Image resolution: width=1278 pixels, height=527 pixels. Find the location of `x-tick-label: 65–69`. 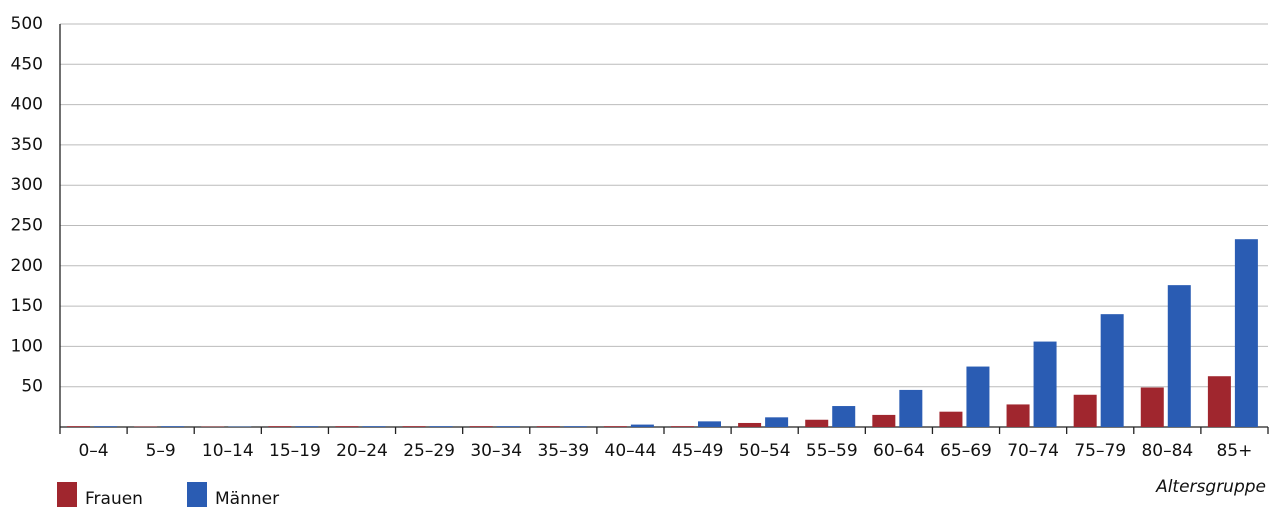

x-tick-label: 65–69 is located at coordinates (966, 451).